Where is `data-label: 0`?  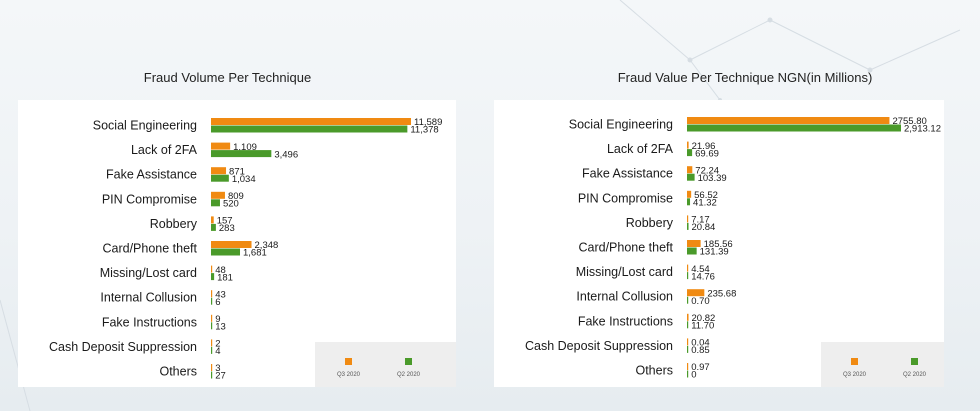
data-label: 0 is located at coordinates (693, 375).